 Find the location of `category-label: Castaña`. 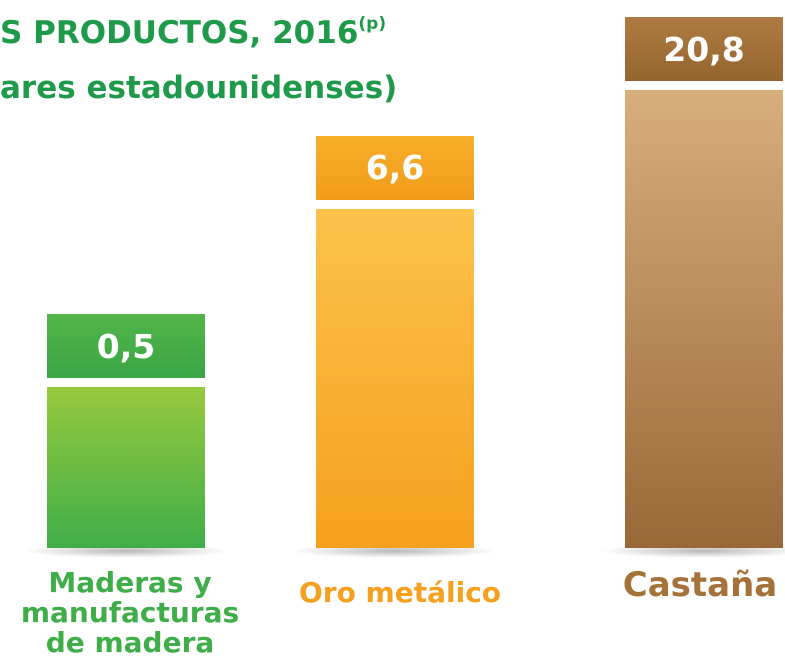

category-label: Castaña is located at coordinates (700, 585).